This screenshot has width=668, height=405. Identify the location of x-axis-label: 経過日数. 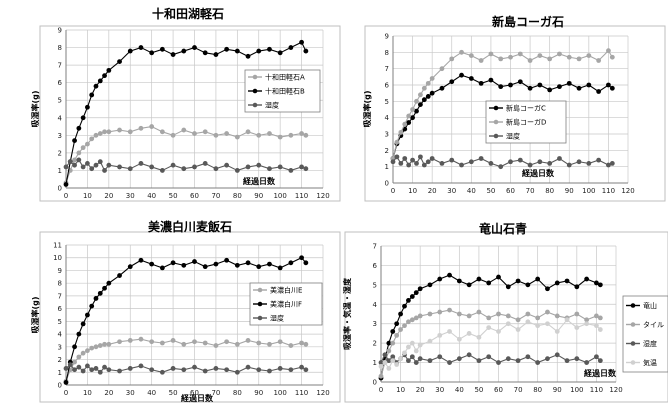
(600, 373).